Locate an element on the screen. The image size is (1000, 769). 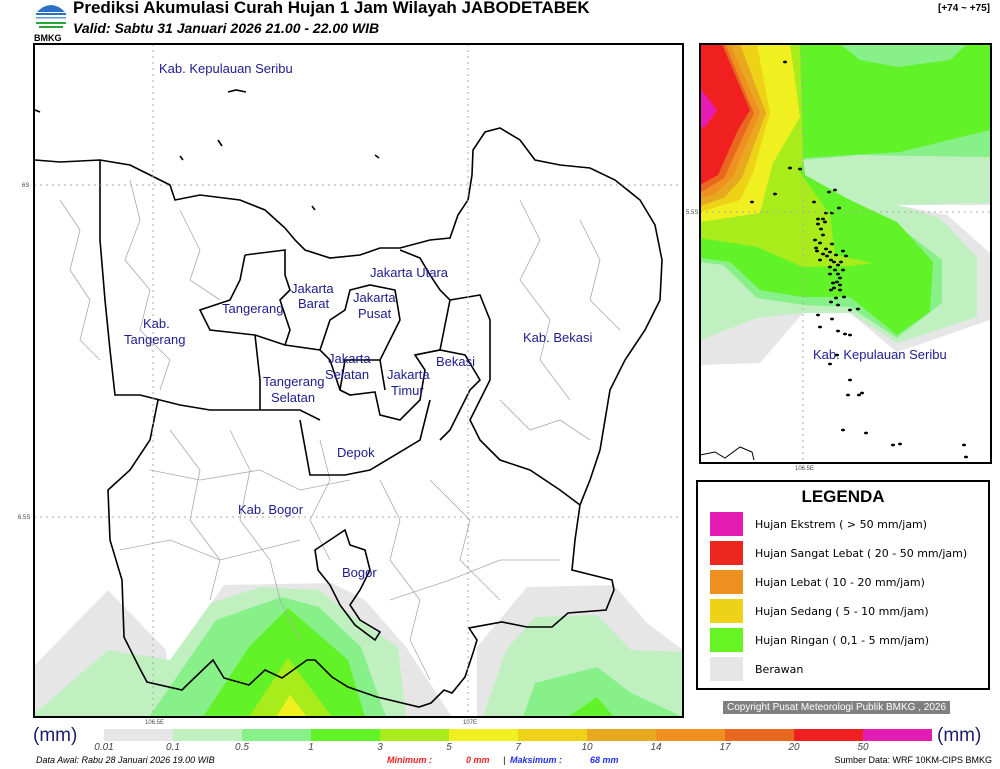
rain-areas is located at coordinates (358, 650).